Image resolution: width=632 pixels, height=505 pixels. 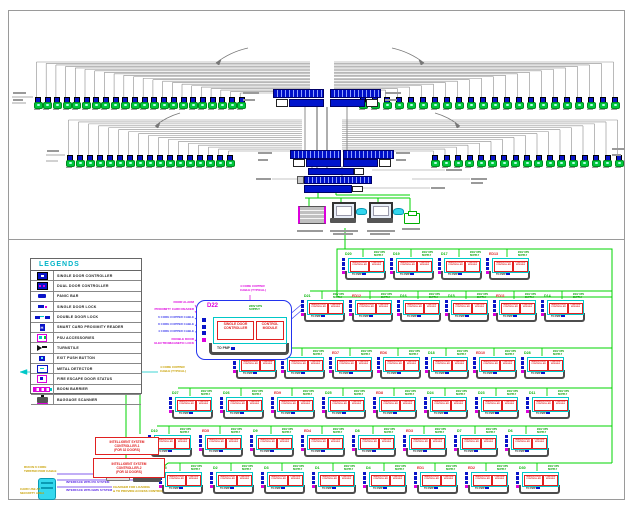 I want to click on controller-bar-mid-left, so click(x=315, y=154).